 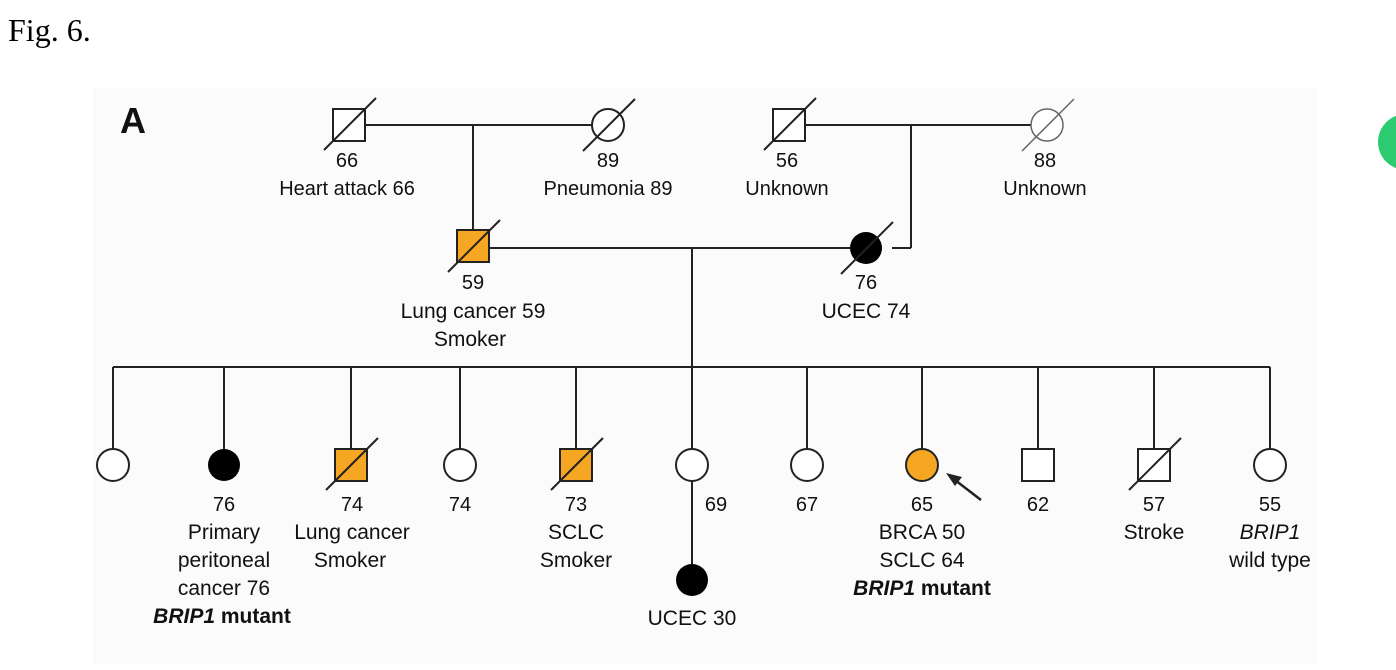 What do you see at coordinates (884, 588) in the screenshot?
I see `proband-gene: BRIP1` at bounding box center [884, 588].